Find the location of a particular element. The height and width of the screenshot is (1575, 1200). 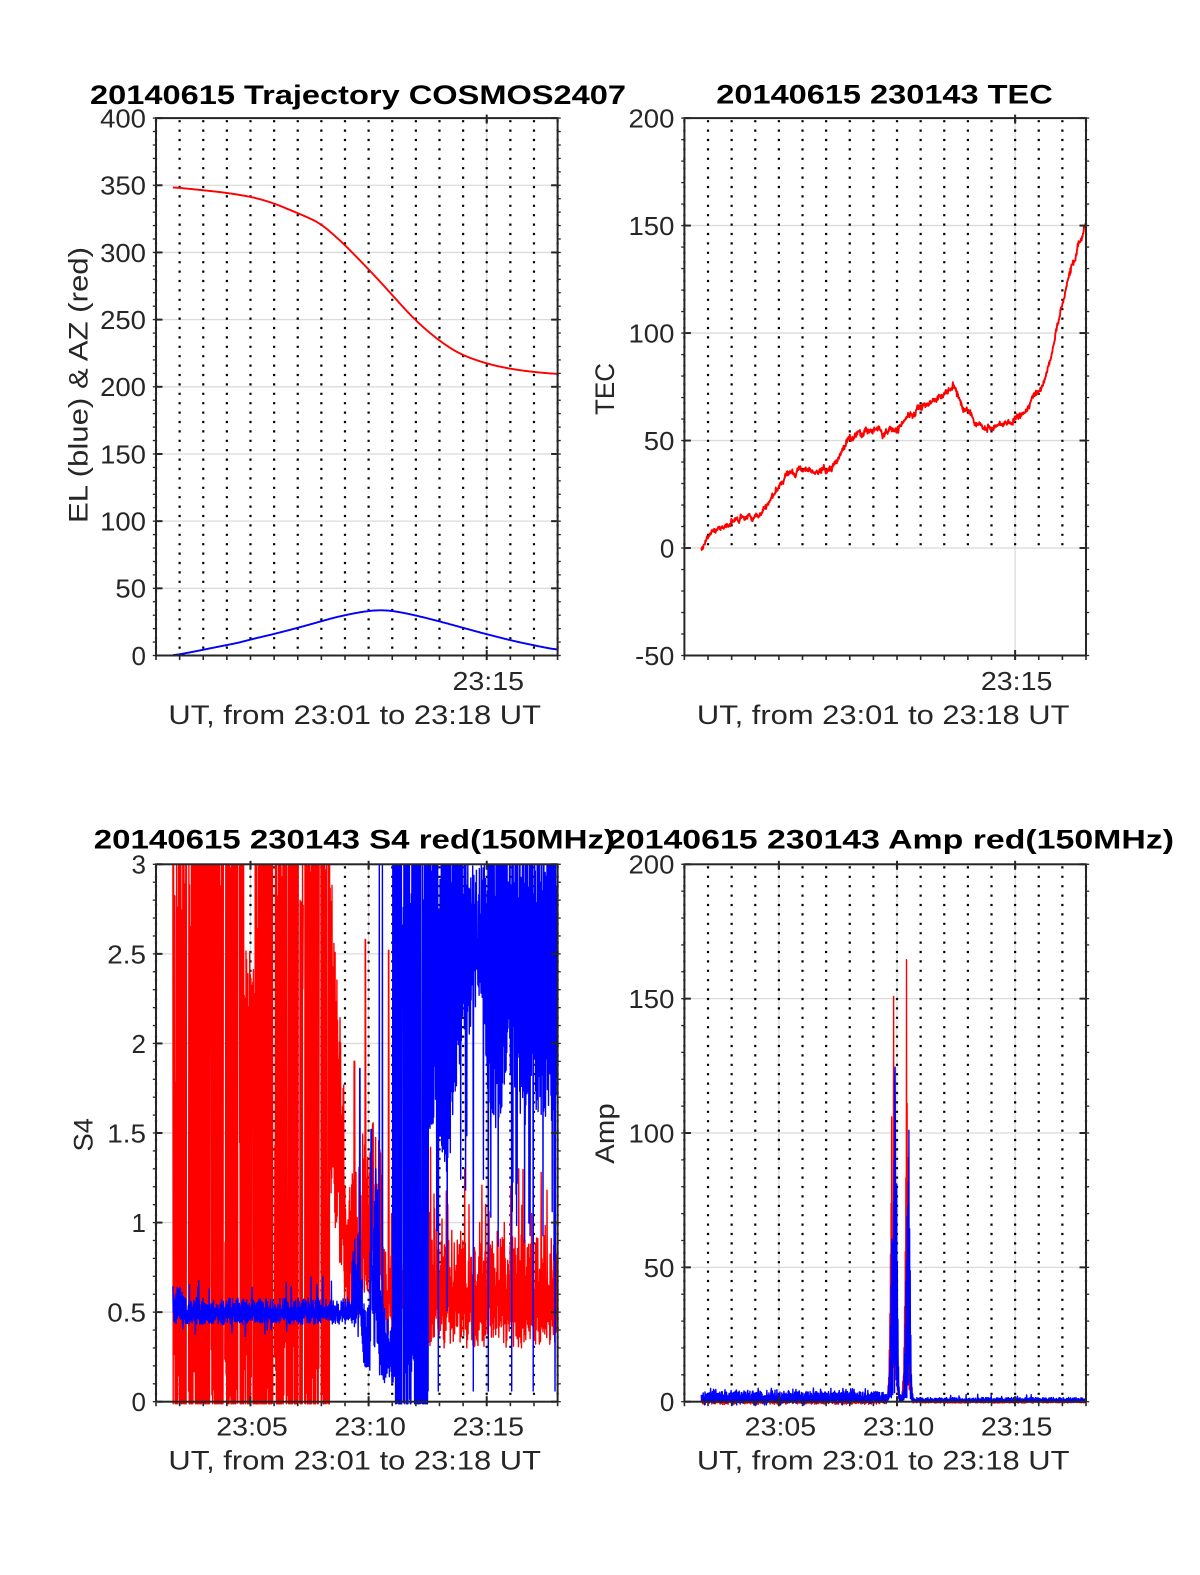

svg-text: 1 is located at coordinates (139, 1223).